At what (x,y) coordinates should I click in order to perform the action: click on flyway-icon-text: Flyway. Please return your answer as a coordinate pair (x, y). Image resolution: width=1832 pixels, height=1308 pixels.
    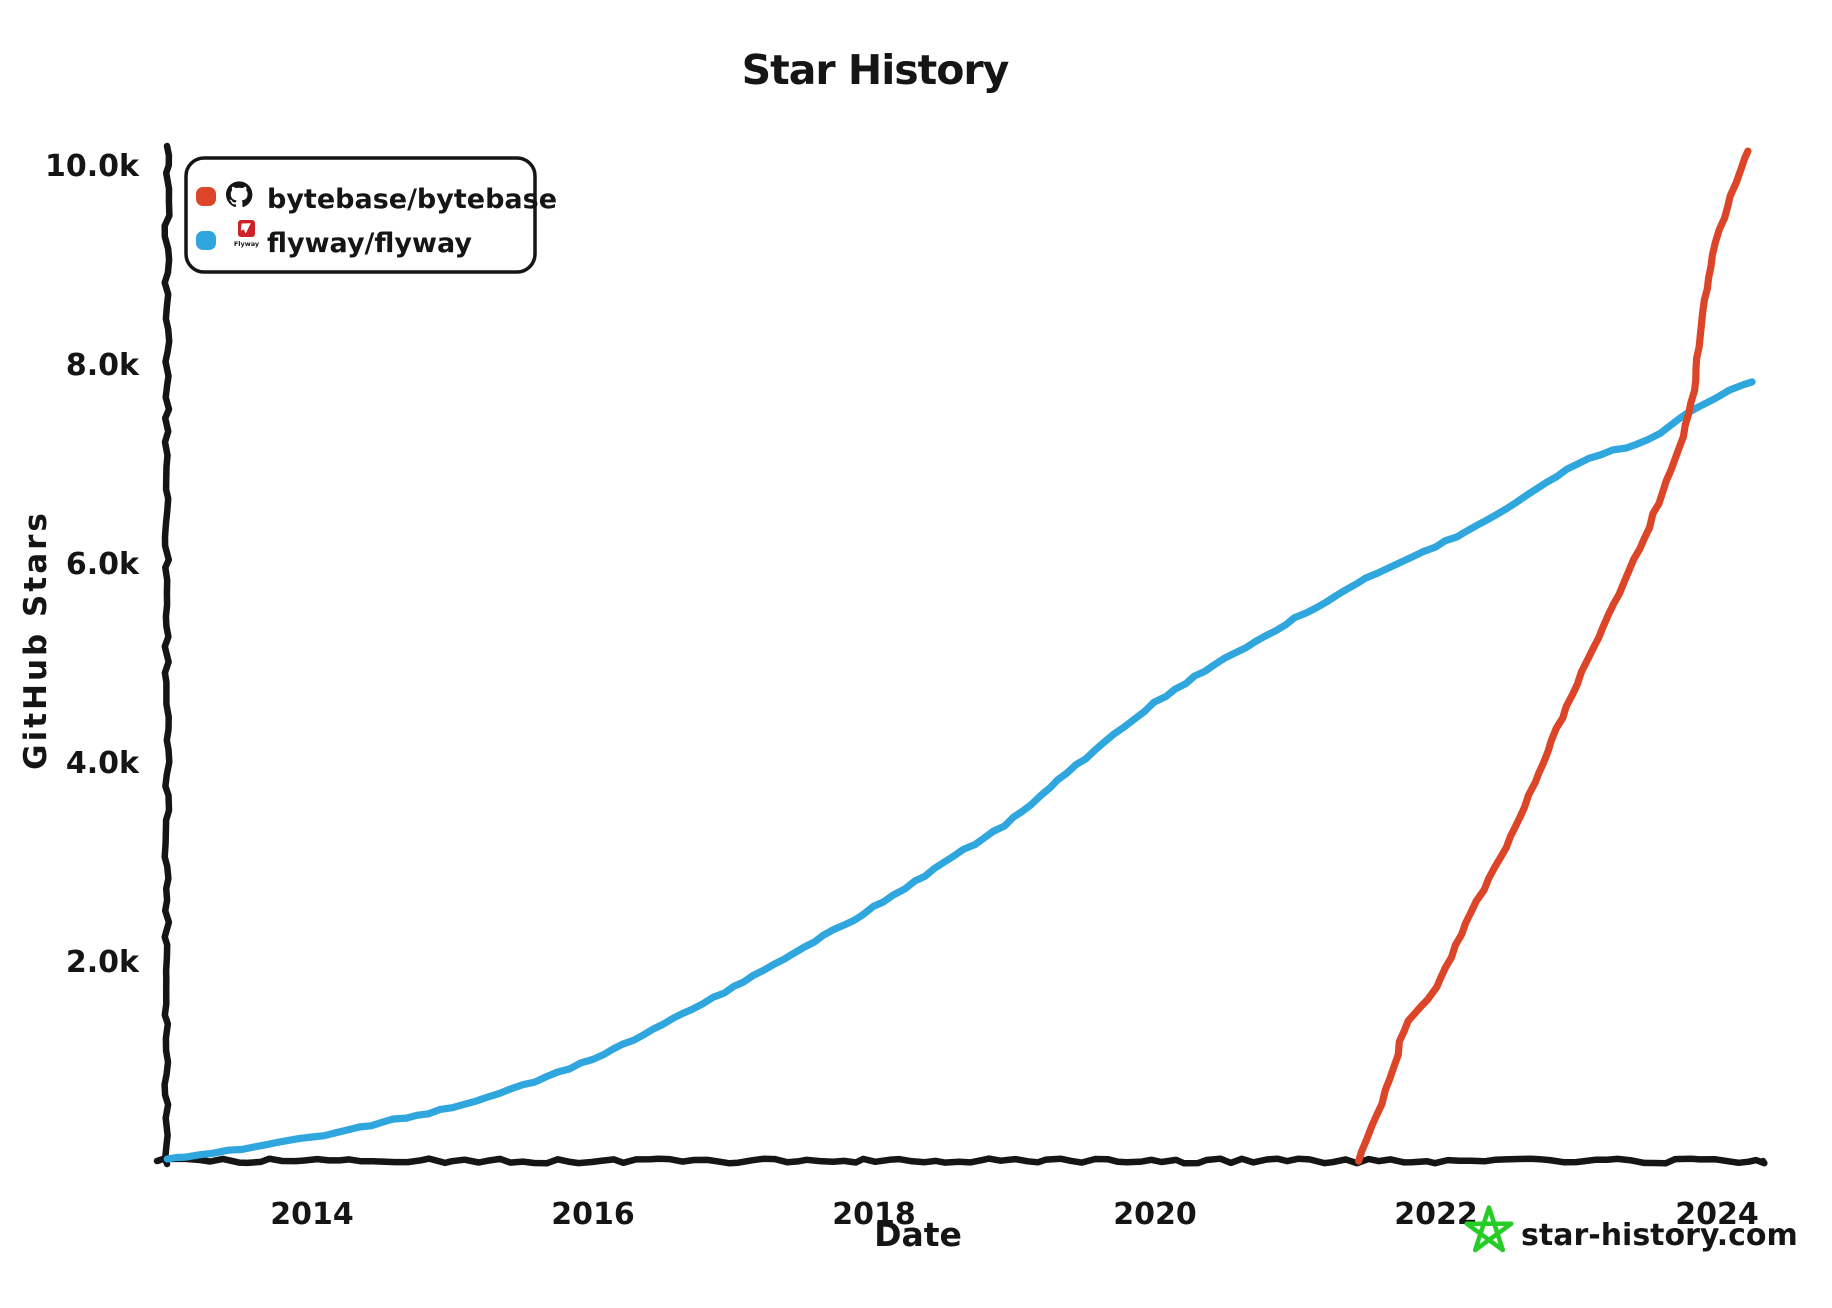
    Looking at the image, I should click on (247, 244).